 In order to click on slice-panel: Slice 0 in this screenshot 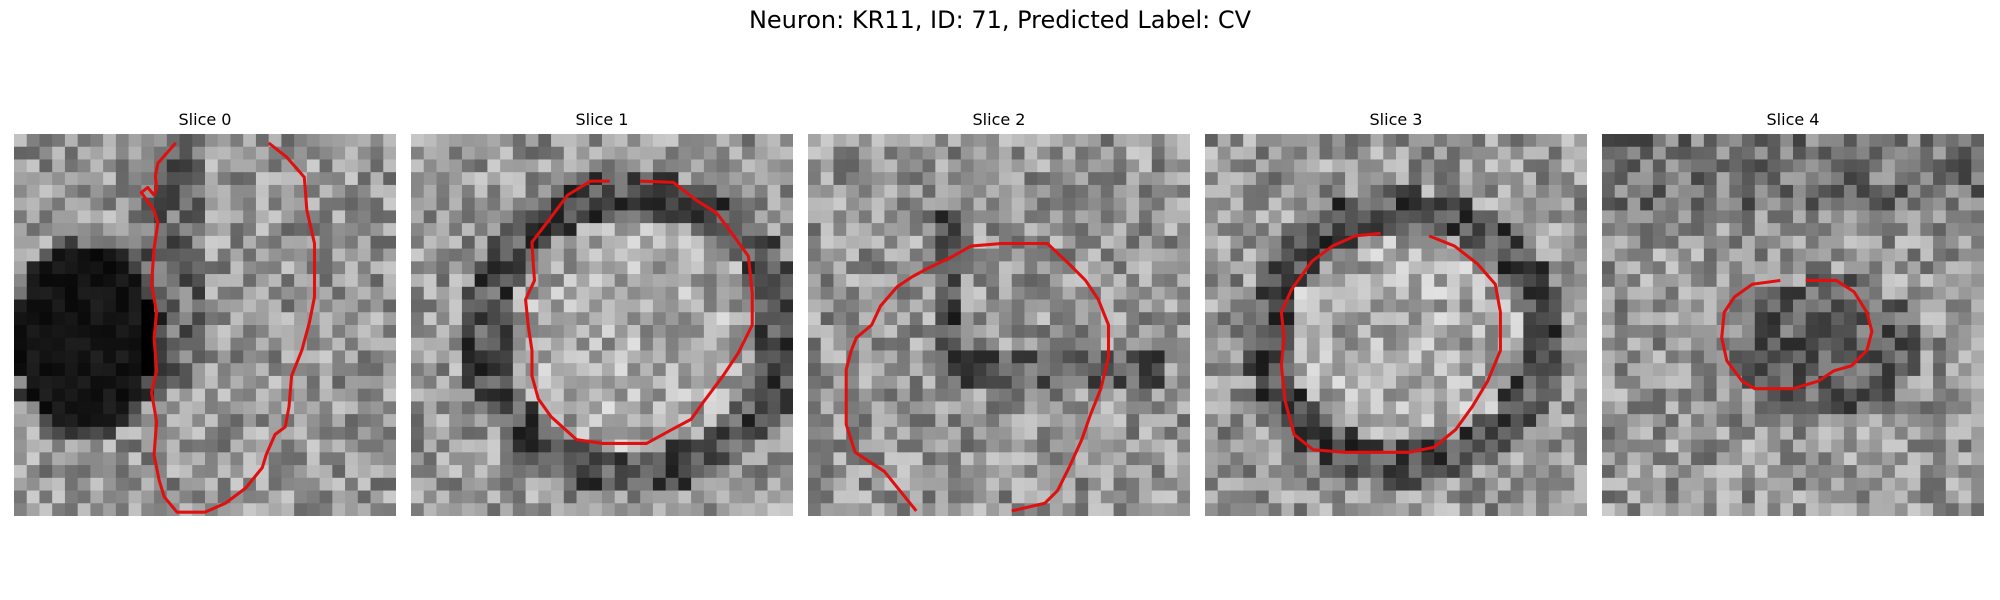, I will do `click(205, 312)`.